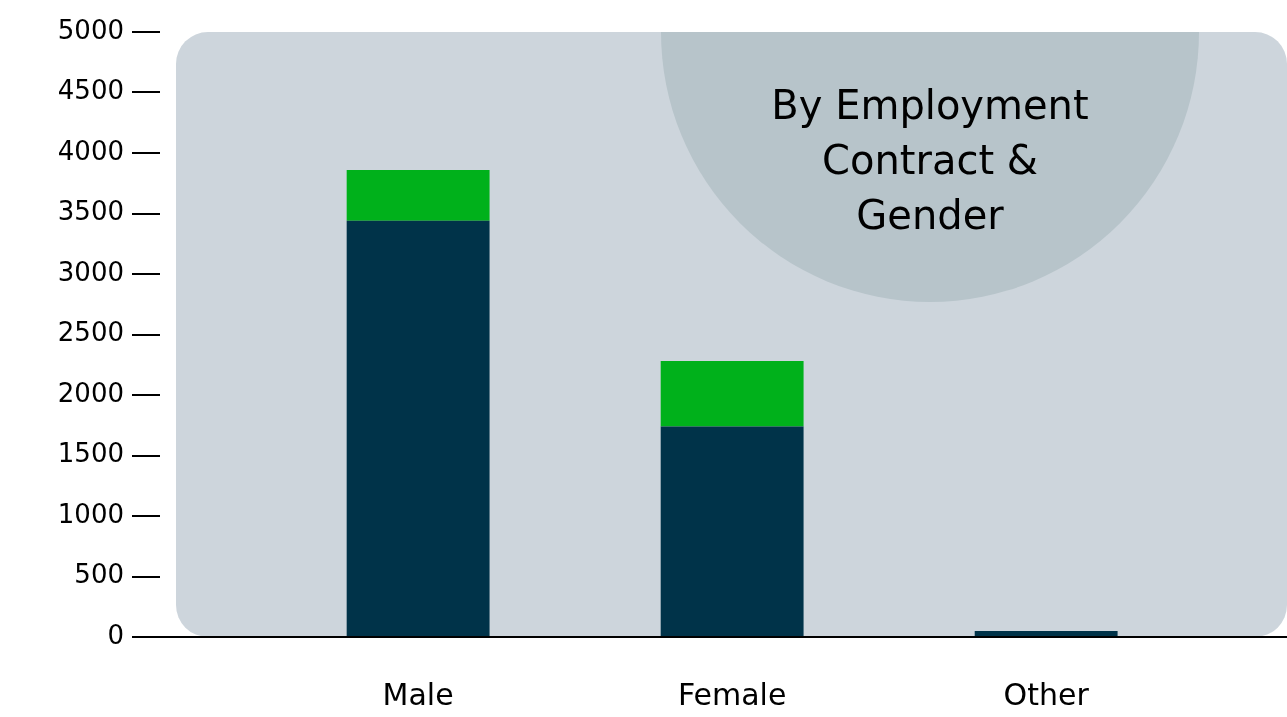 The image size is (1287, 717). Describe the element at coordinates (90, 29) in the screenshot. I see `y-tick-label: 5000` at that location.